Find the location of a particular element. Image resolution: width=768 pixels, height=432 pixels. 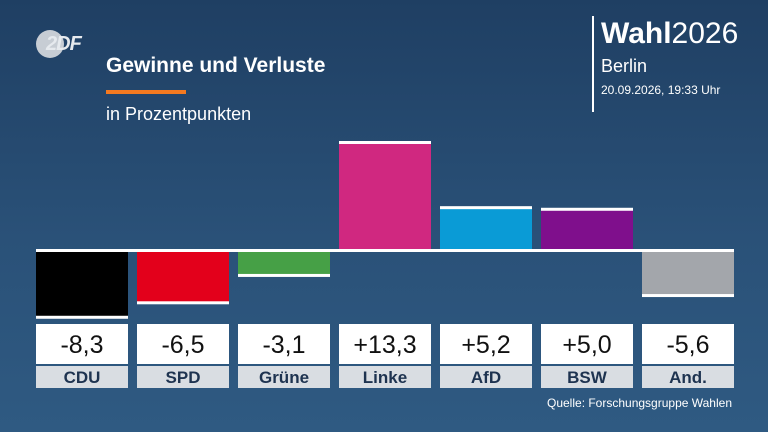

value-label-cdu: -8,3 is located at coordinates (81, 345).